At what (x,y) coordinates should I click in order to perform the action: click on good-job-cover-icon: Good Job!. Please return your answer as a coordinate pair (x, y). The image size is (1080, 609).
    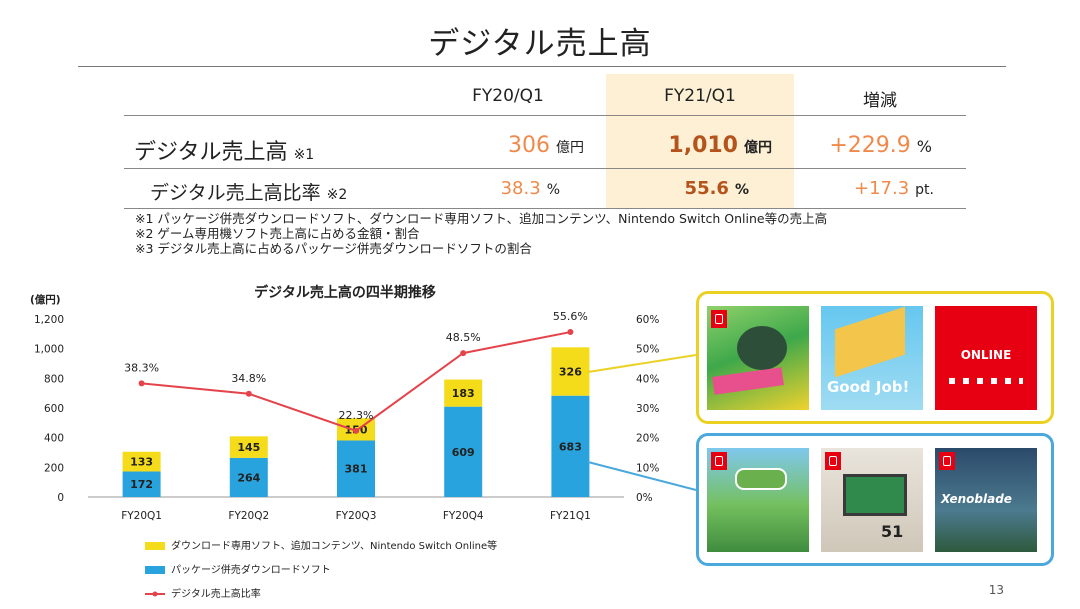
    Looking at the image, I should click on (872, 358).